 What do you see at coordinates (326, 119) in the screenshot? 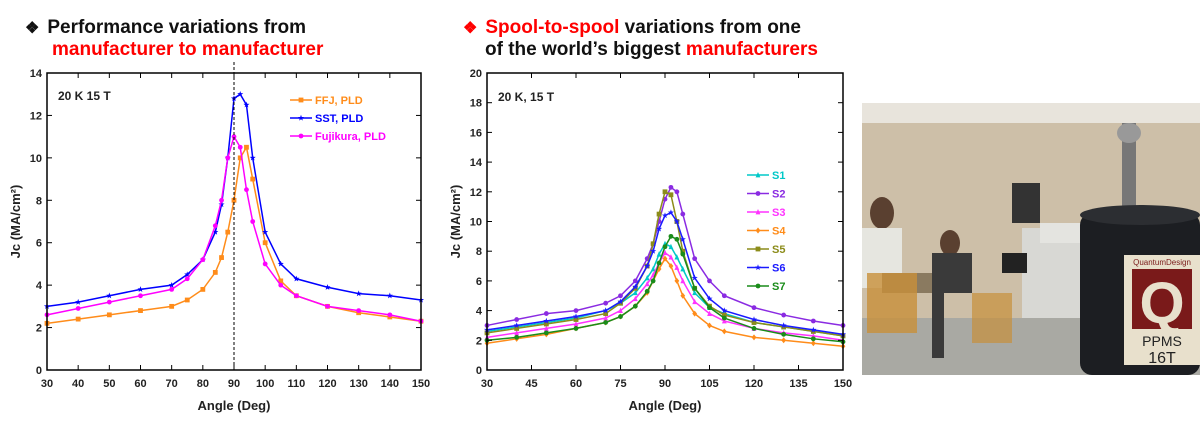
I see `legend-item: SST, PLD` at bounding box center [326, 119].